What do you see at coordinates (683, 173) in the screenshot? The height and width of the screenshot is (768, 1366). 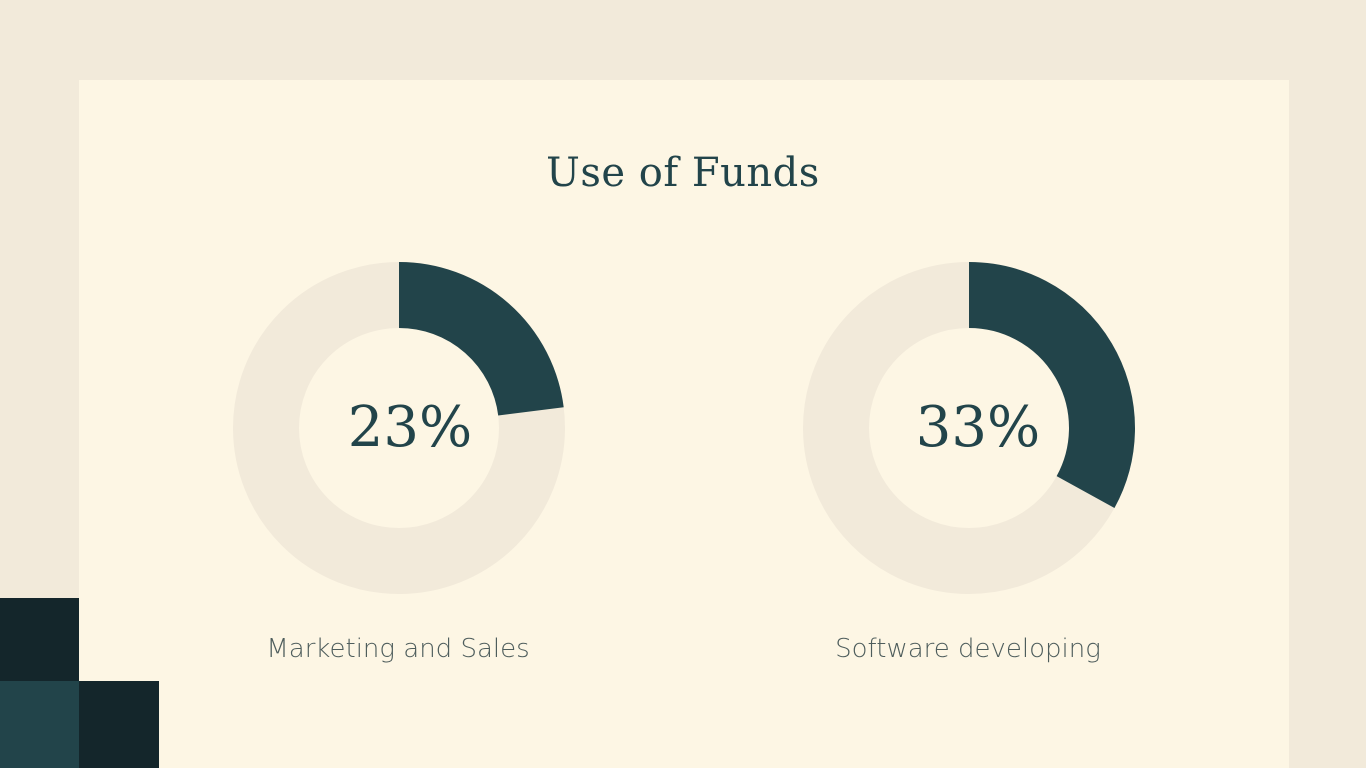 I see `slide-title: Use of Funds` at bounding box center [683, 173].